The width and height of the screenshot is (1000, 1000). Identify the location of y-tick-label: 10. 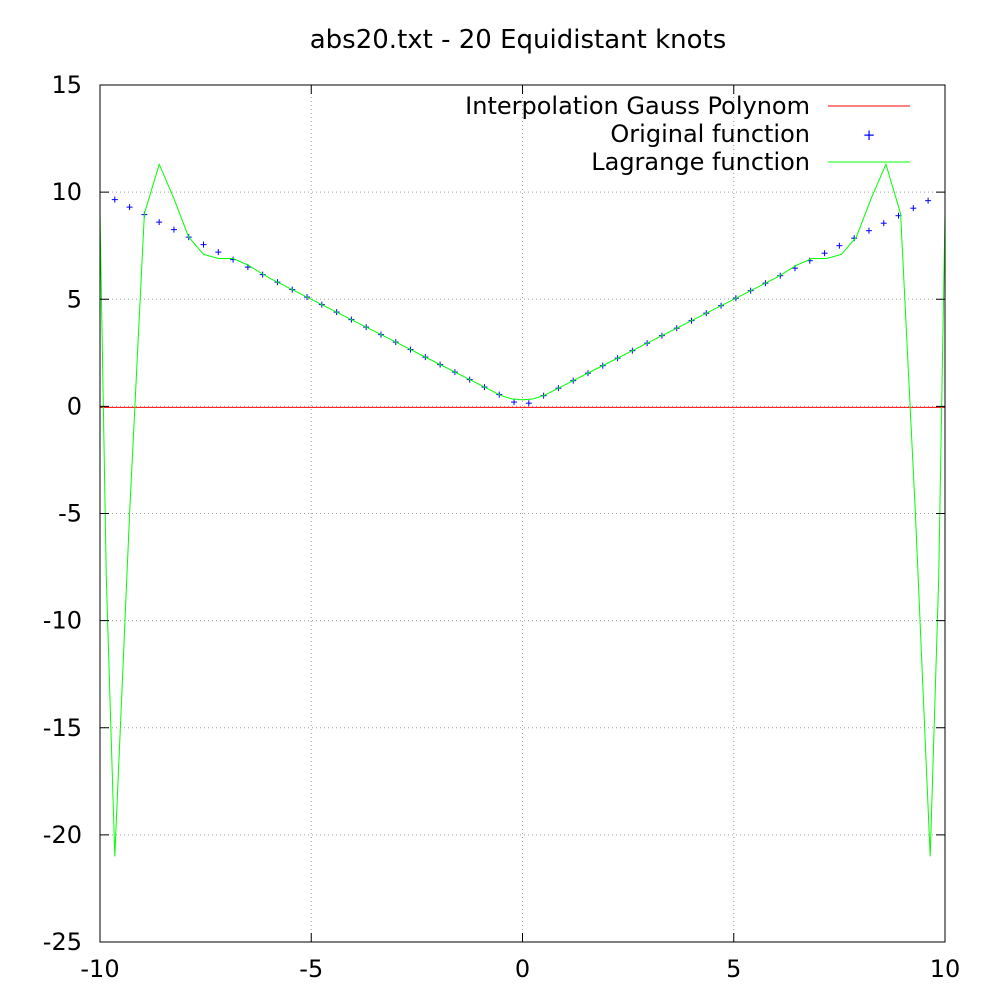
(66, 192).